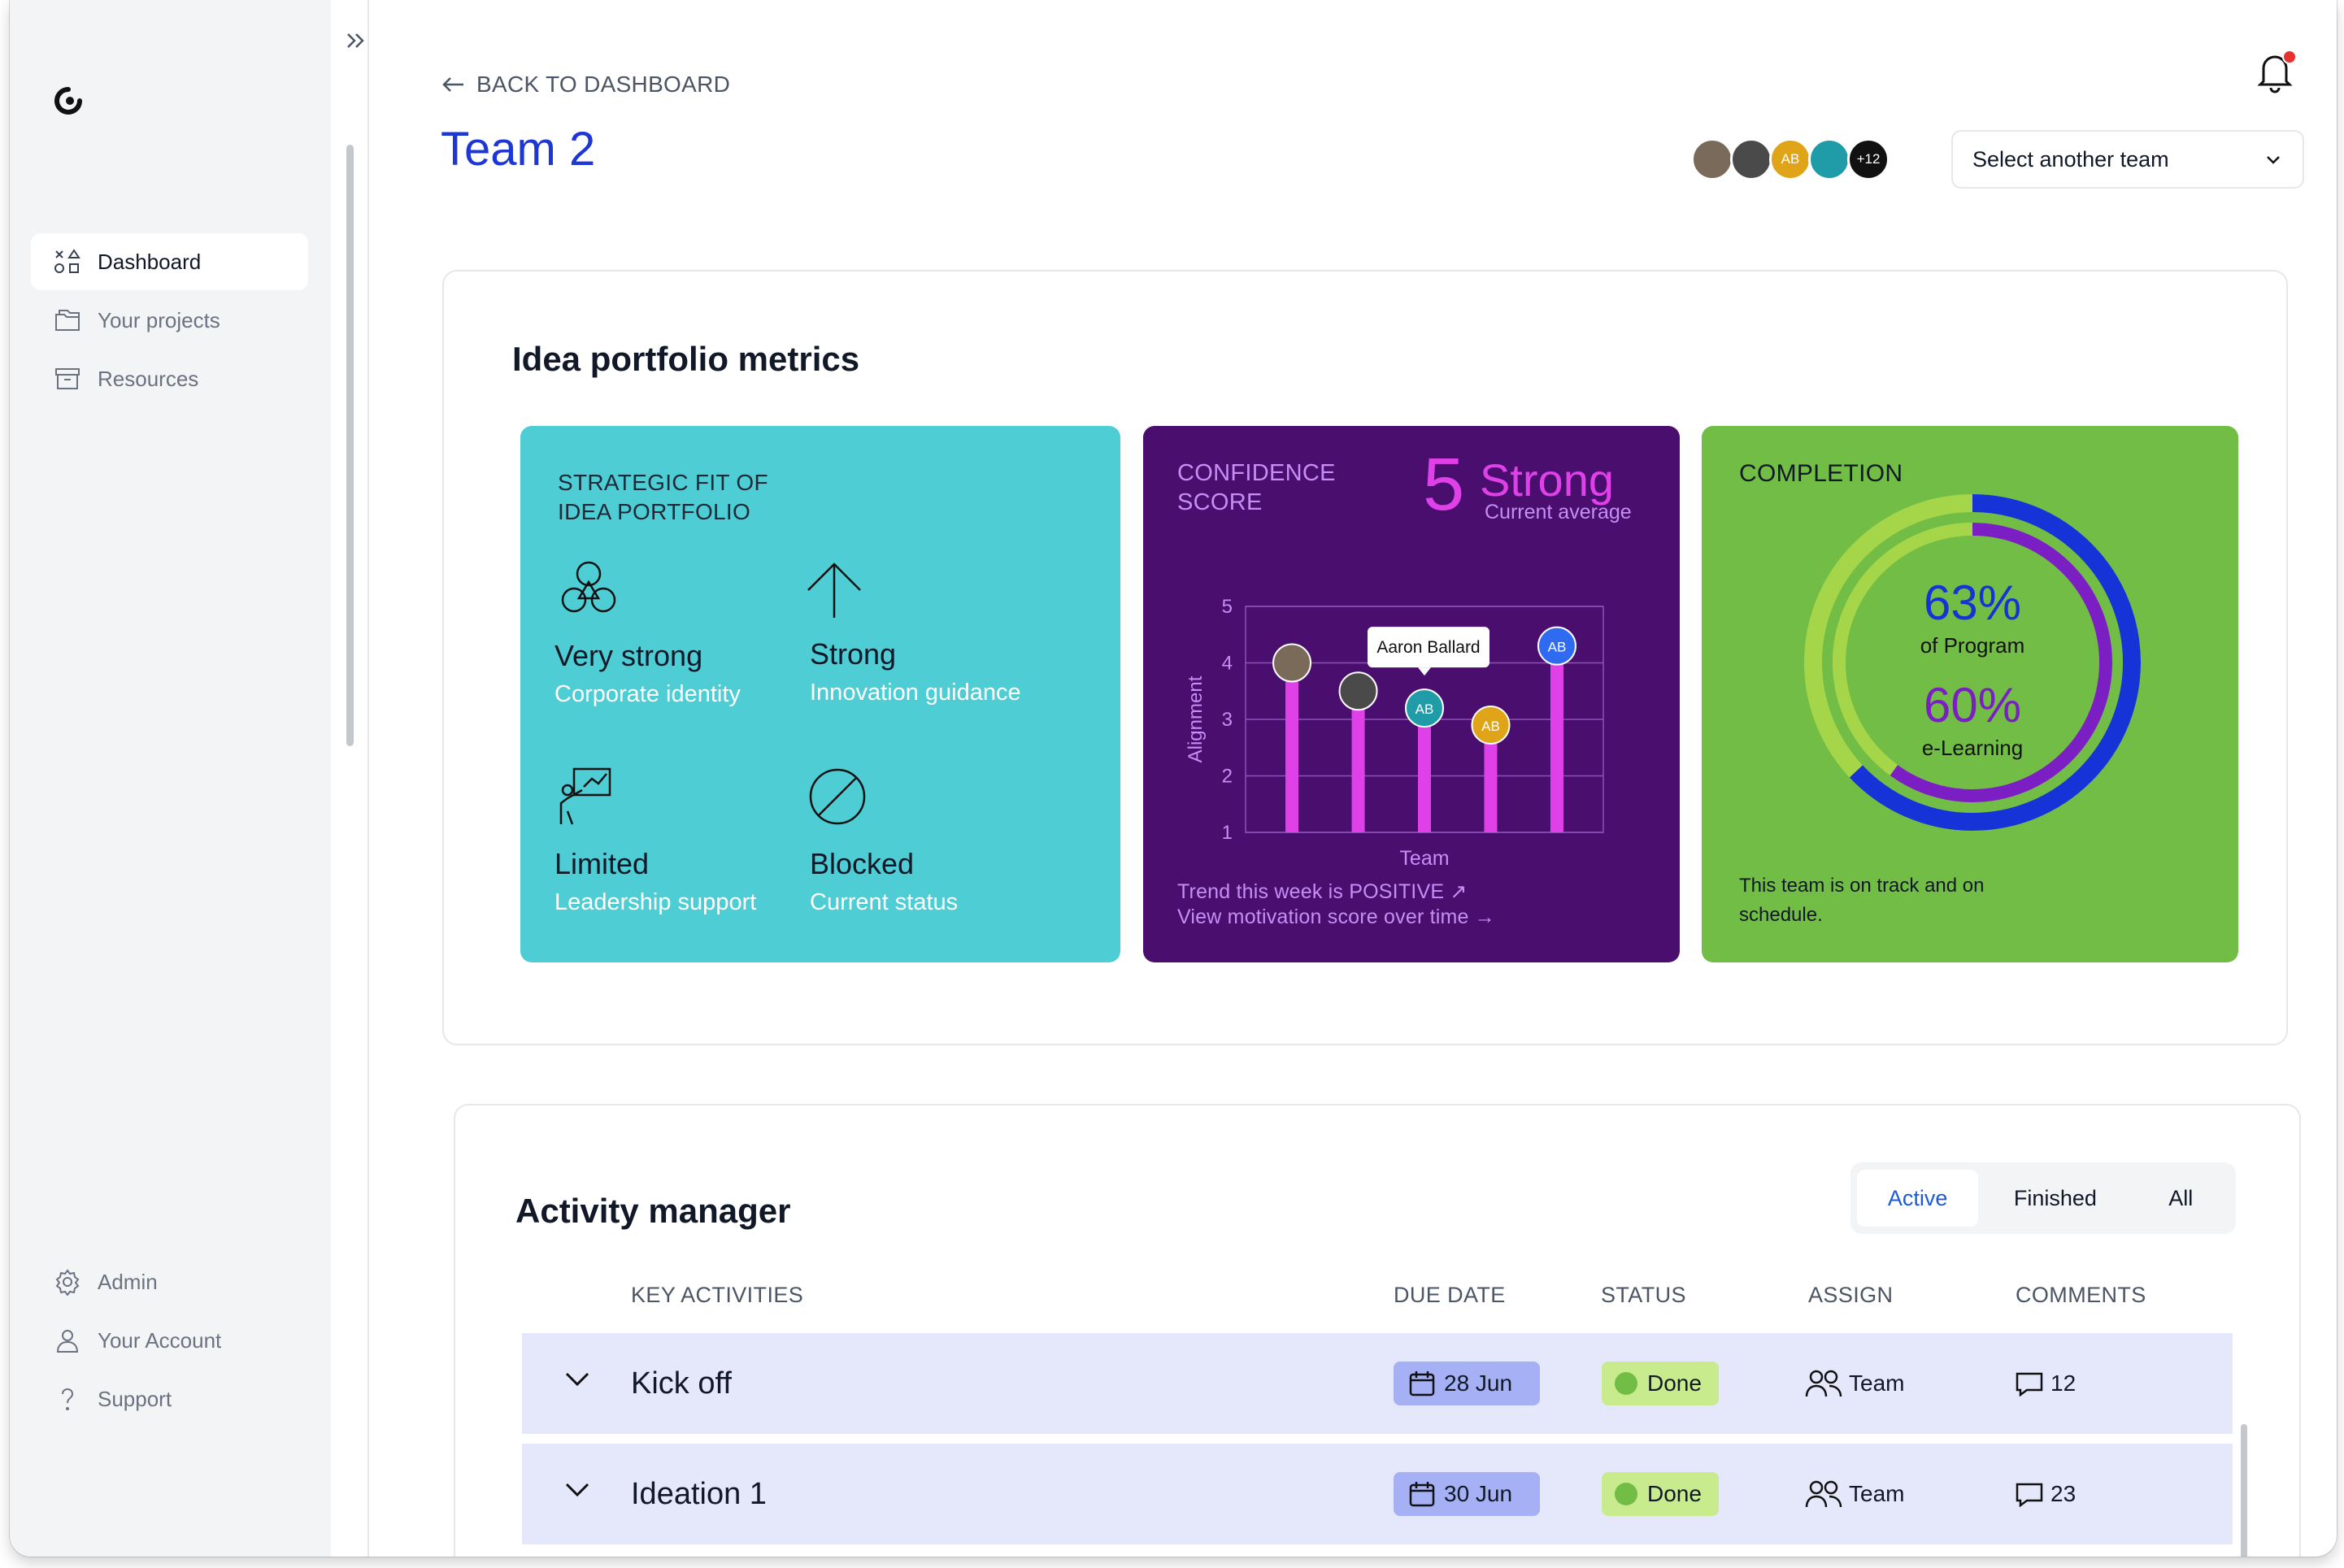 The image size is (2344, 1568). I want to click on column-header-comments: COMMENTS, so click(2081, 1295).